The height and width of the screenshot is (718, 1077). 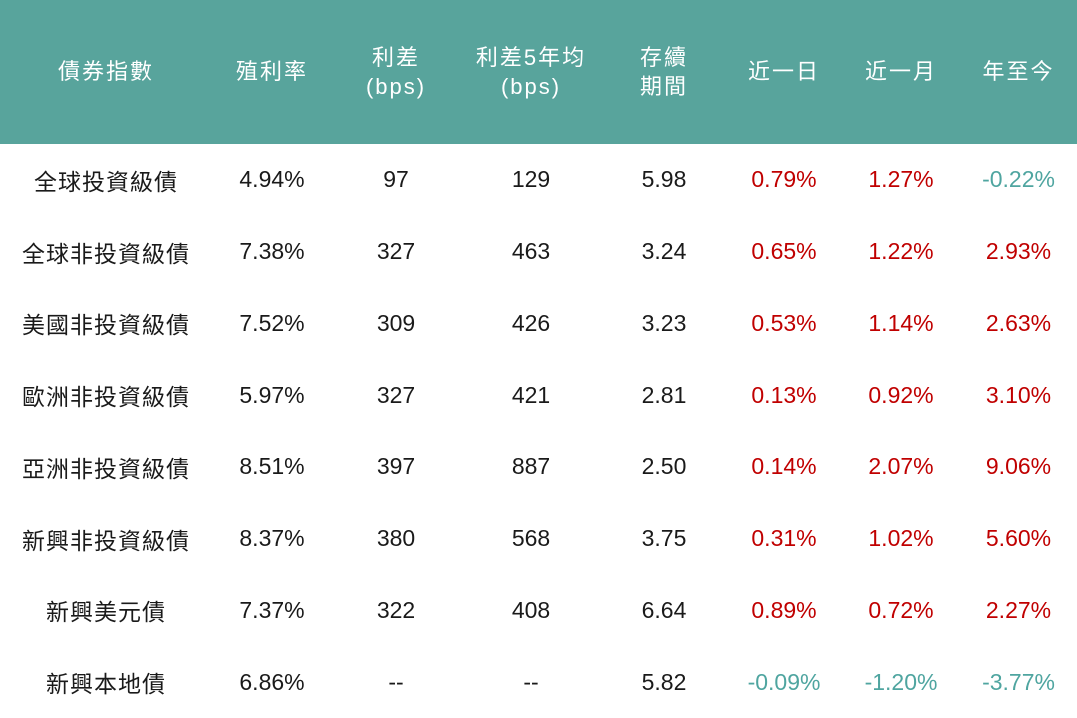 What do you see at coordinates (396, 71) in the screenshot?
I see `column-header-spread-bps: 利差 (bps)` at bounding box center [396, 71].